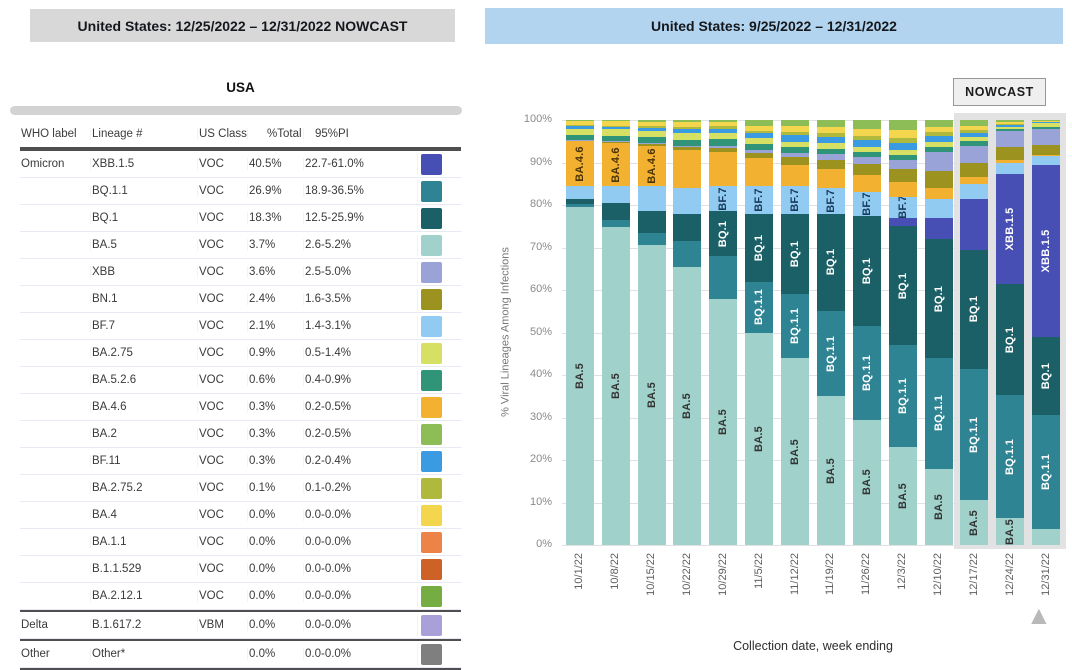 Image resolution: width=1072 pixels, height=670 pixels. Describe the element at coordinates (687, 254) in the screenshot. I see `bar-segment-BQ.1.1` at that location.